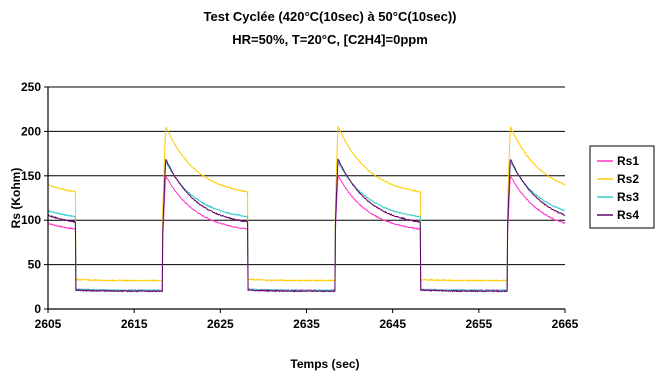 This screenshot has width=661, height=374. Describe the element at coordinates (478, 324) in the screenshot. I see `x-tick-label-2655: 2655` at that location.